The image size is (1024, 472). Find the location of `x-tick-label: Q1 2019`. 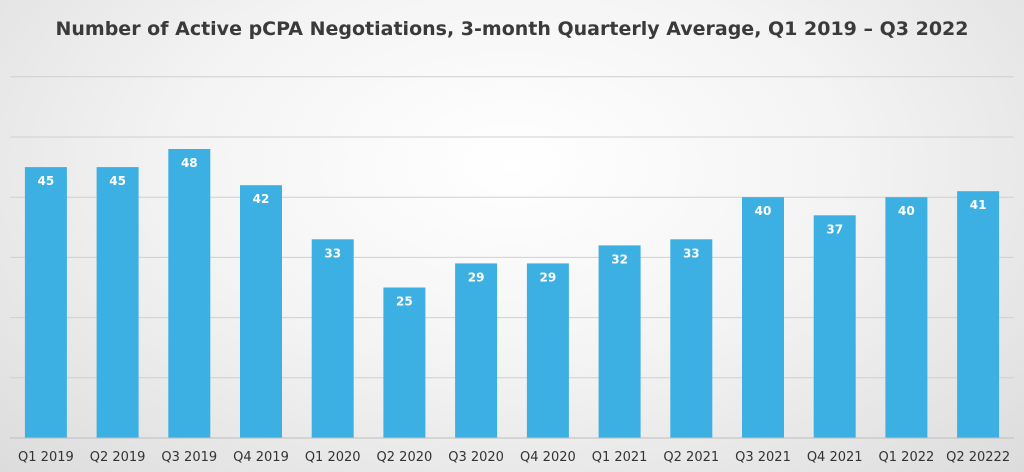

x-tick-label: Q1 2019 is located at coordinates (46, 457).